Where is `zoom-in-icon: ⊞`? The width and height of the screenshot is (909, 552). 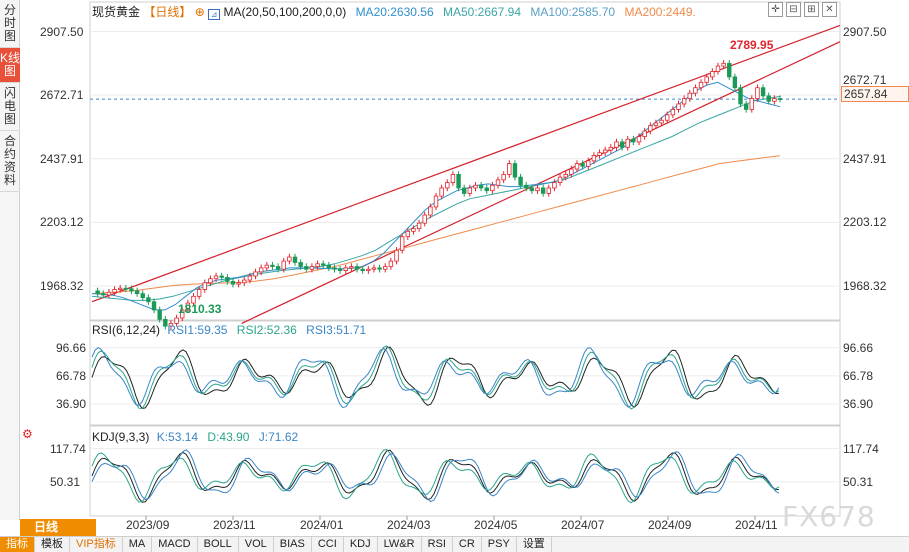 zoom-in-icon: ⊞ is located at coordinates (811, 9).